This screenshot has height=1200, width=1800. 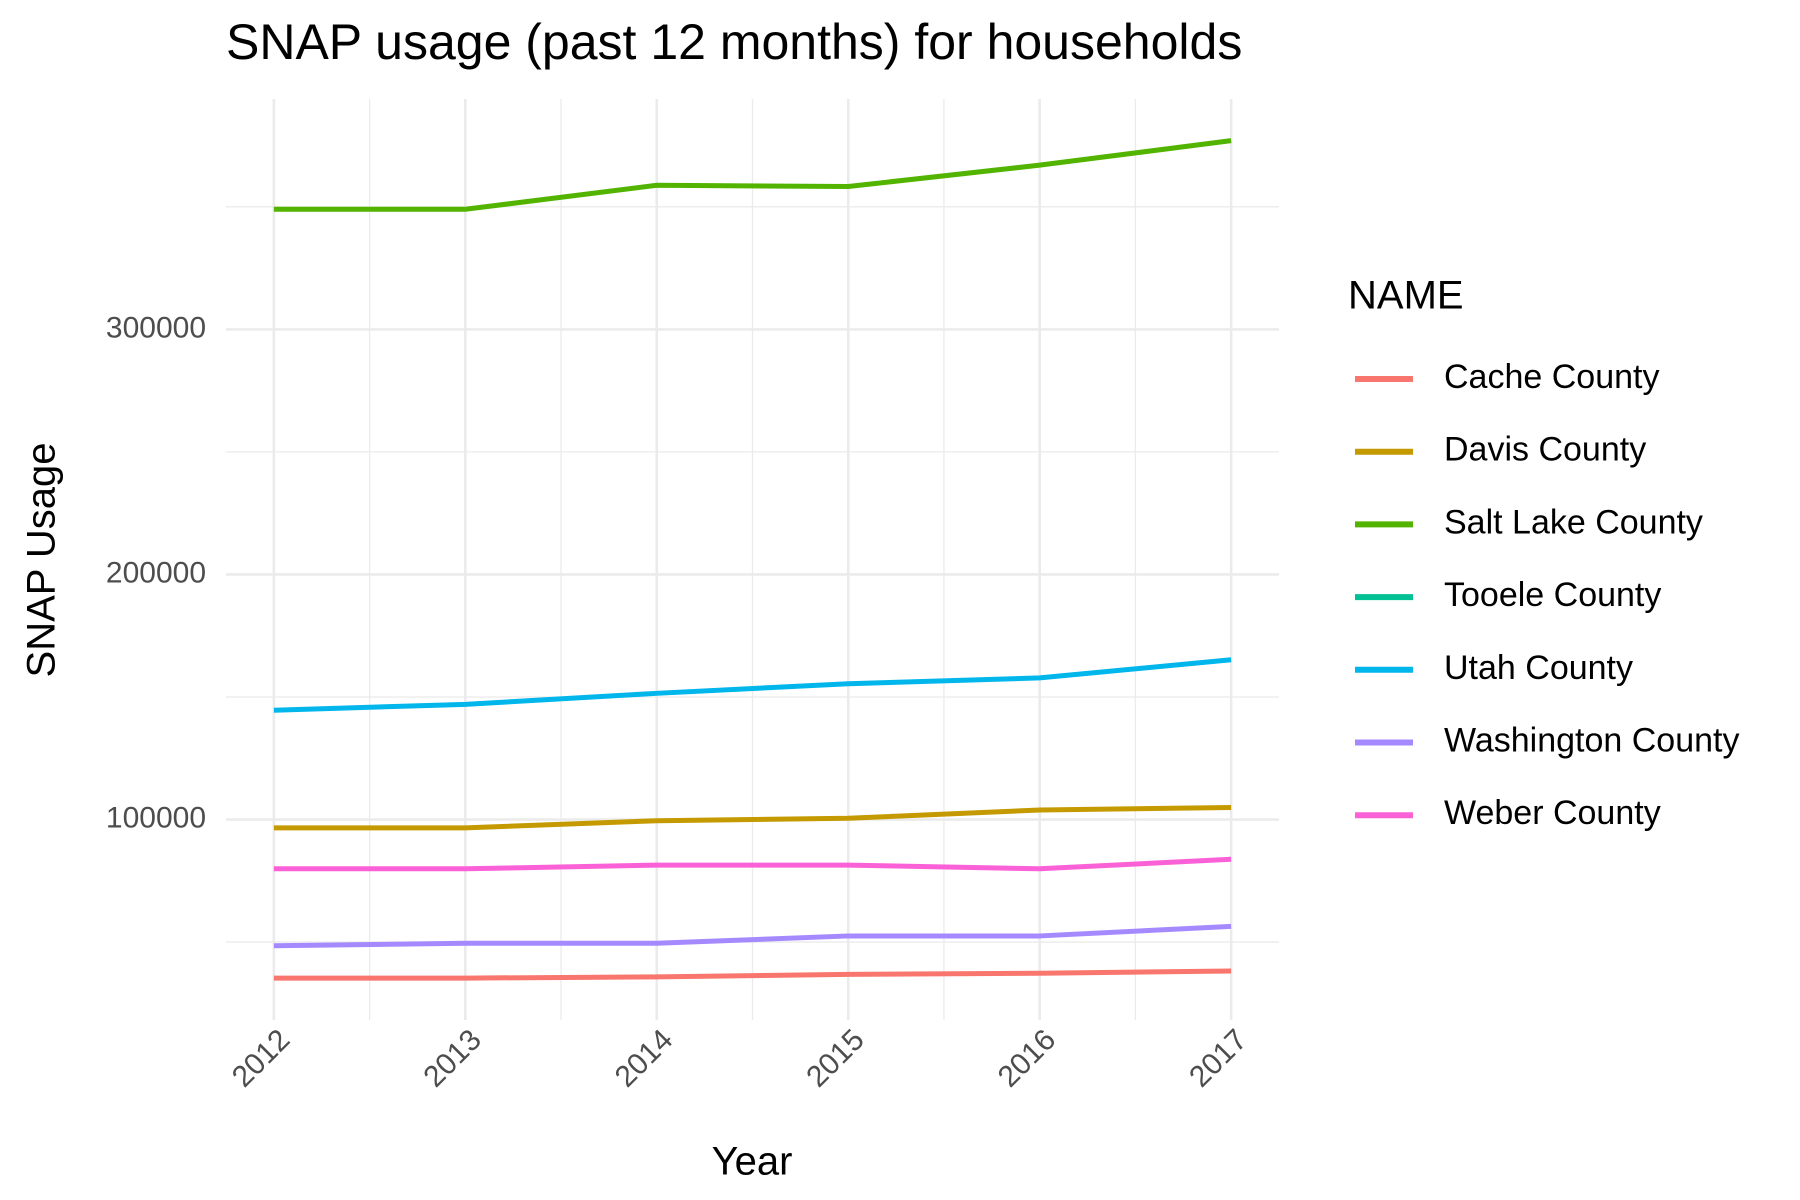 I want to click on x-tick-label: 2016, so click(x=1027, y=1058).